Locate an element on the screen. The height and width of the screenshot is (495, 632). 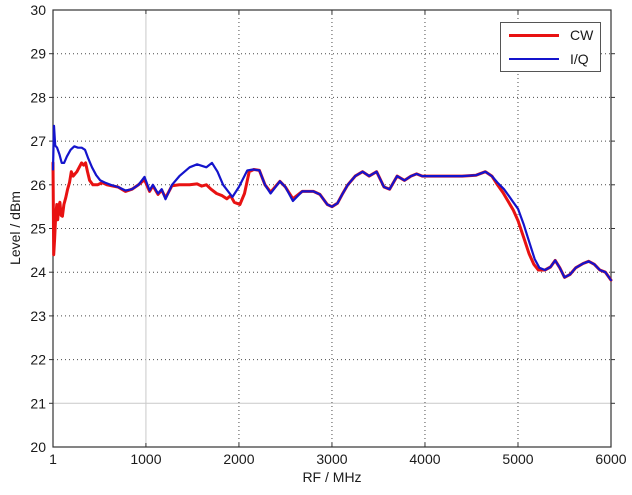
x-tick-label: 3000 is located at coordinates (331, 459).